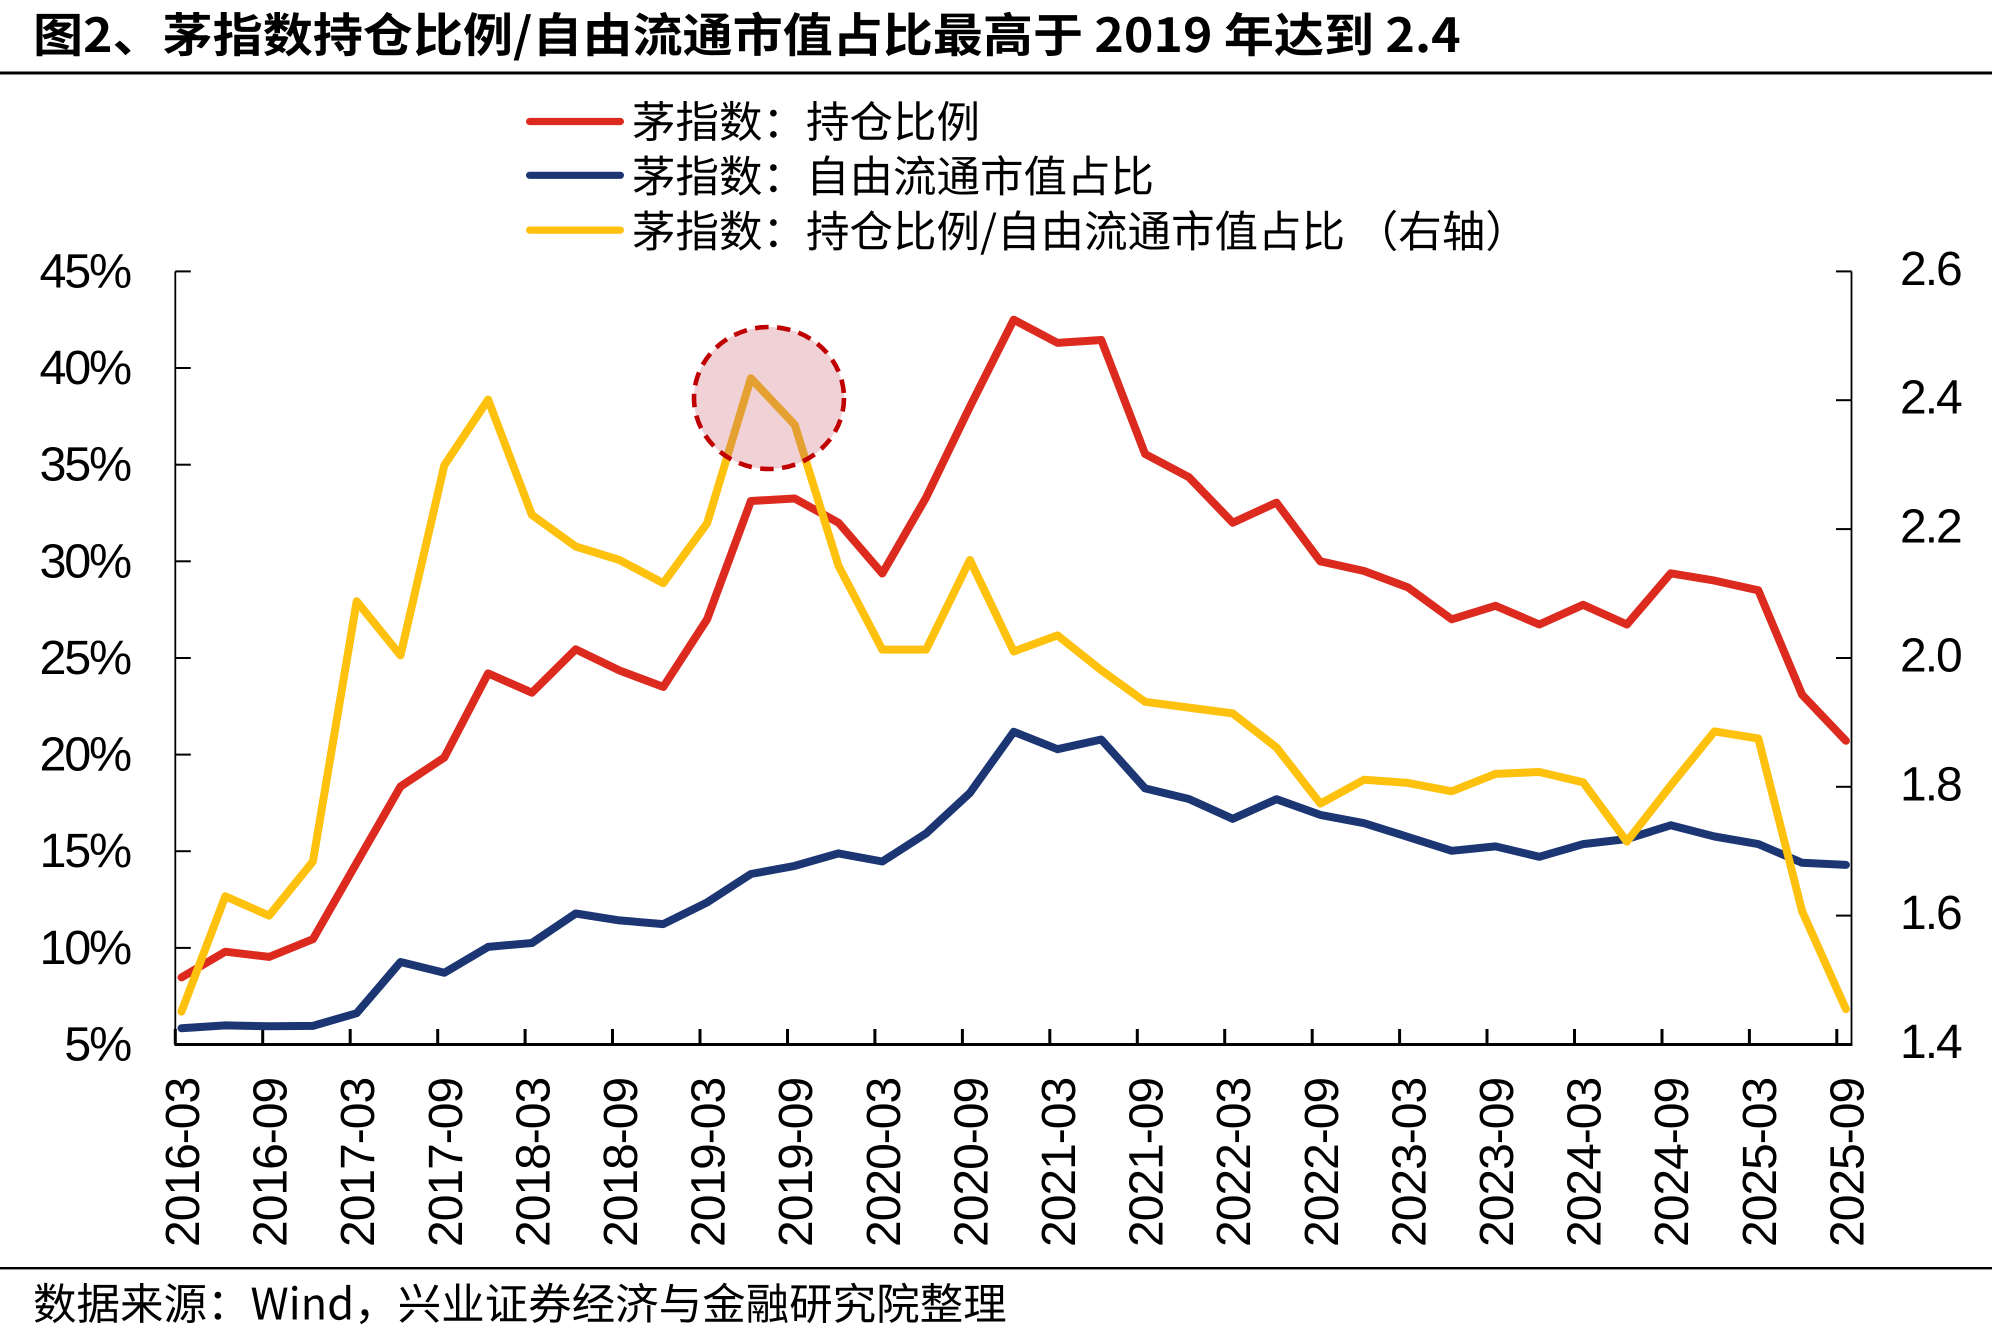 This screenshot has width=1992, height=1330. Describe the element at coordinates (1930, 913) in the screenshot. I see `svg-text: 1.6` at that location.